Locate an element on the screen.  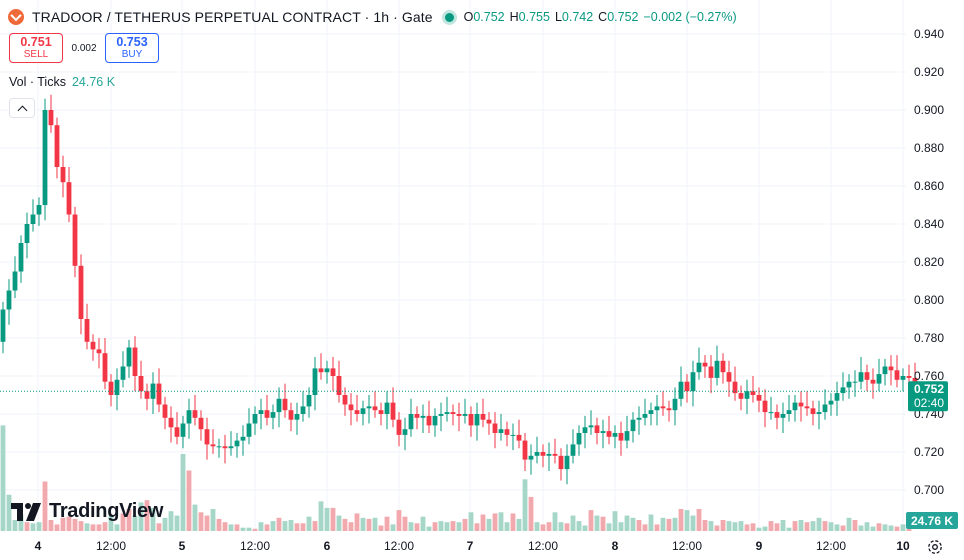
volume-badge-label: 24.76 K is located at coordinates (932, 521).